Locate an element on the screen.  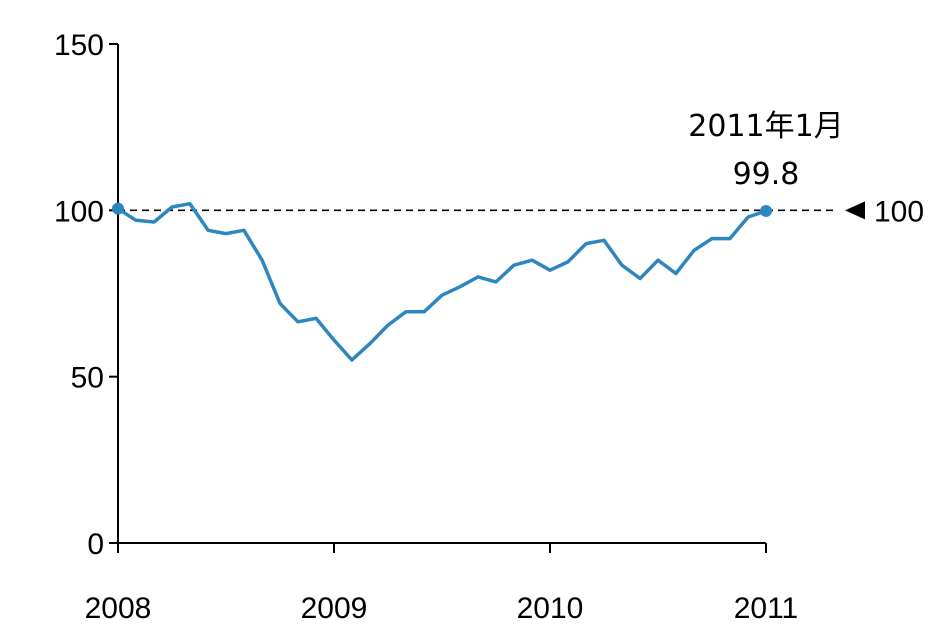
y-tick-label: 150 is located at coordinates (79, 45).